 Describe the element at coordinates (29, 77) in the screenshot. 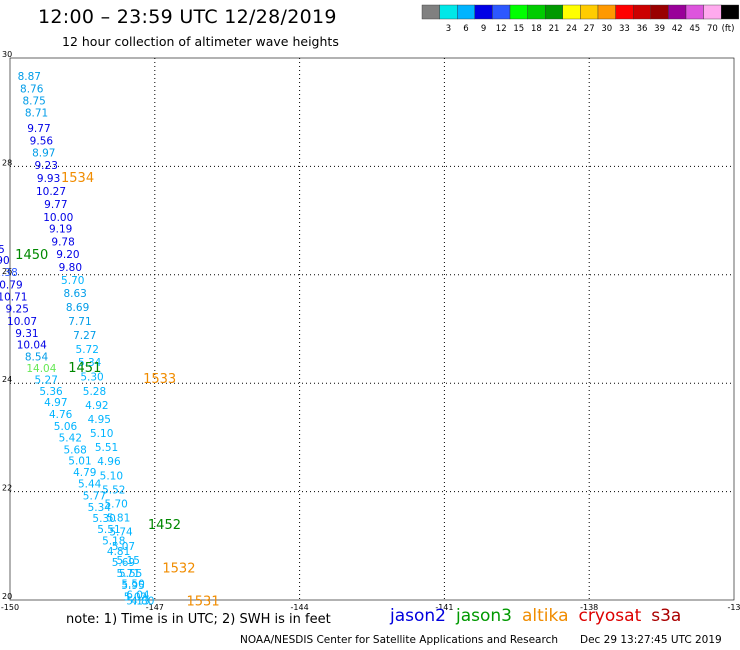

I see `wave-height-point: 8.87` at that location.